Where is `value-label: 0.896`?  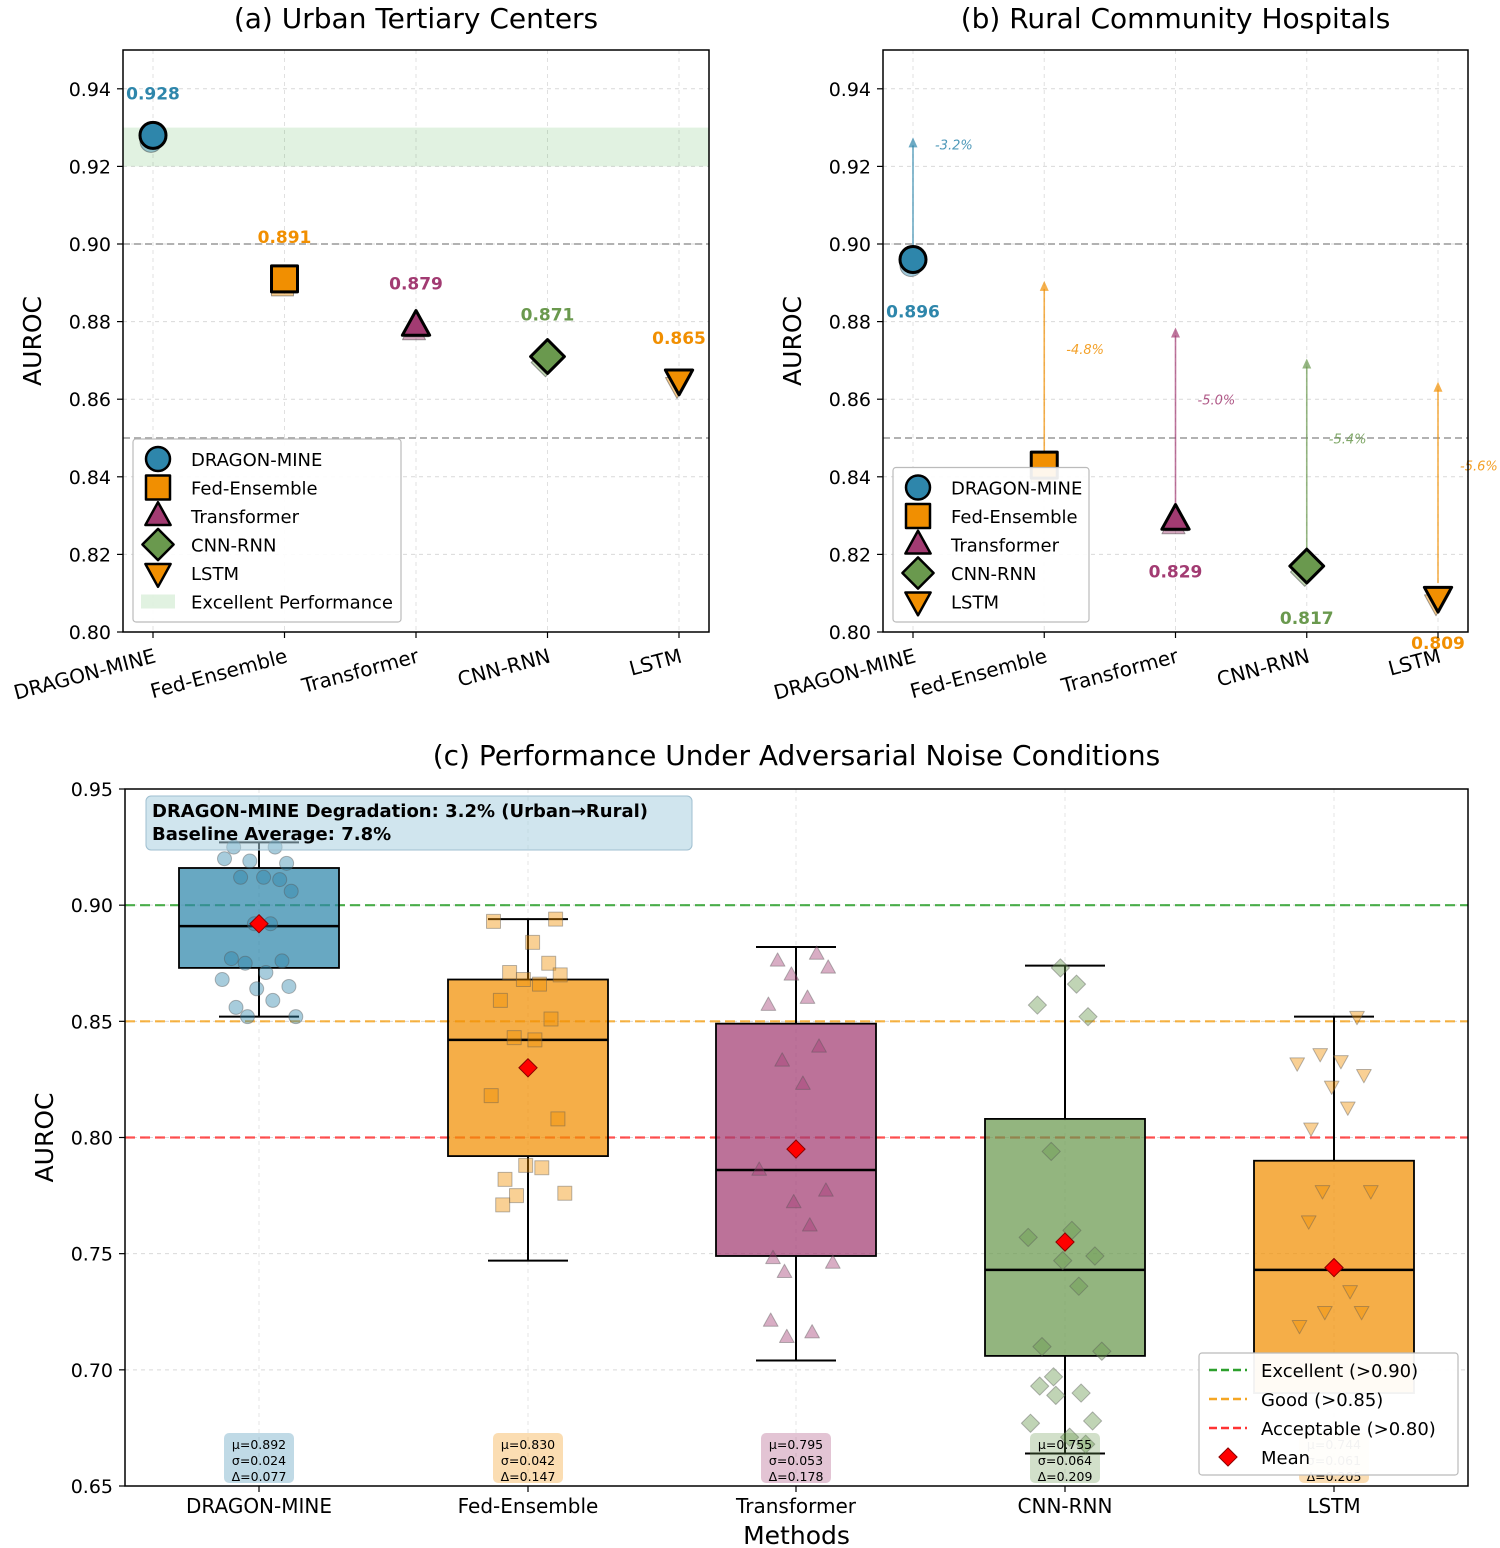 value-label: 0.896 is located at coordinates (913, 313).